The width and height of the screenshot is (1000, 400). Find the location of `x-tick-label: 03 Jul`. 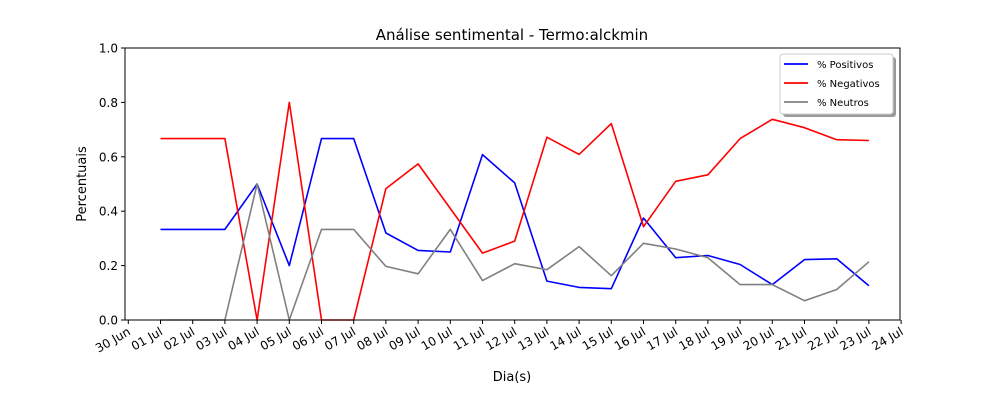

x-tick-label: 03 Jul is located at coordinates (211, 338).